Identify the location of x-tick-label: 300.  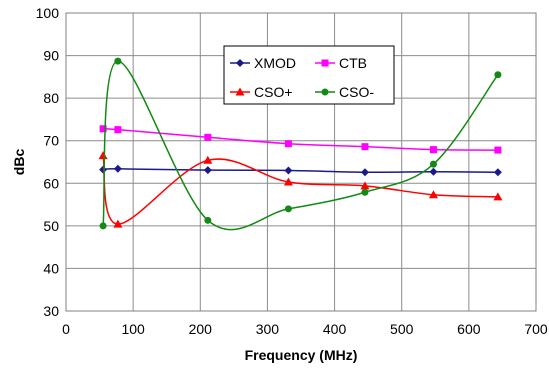
(268, 329).